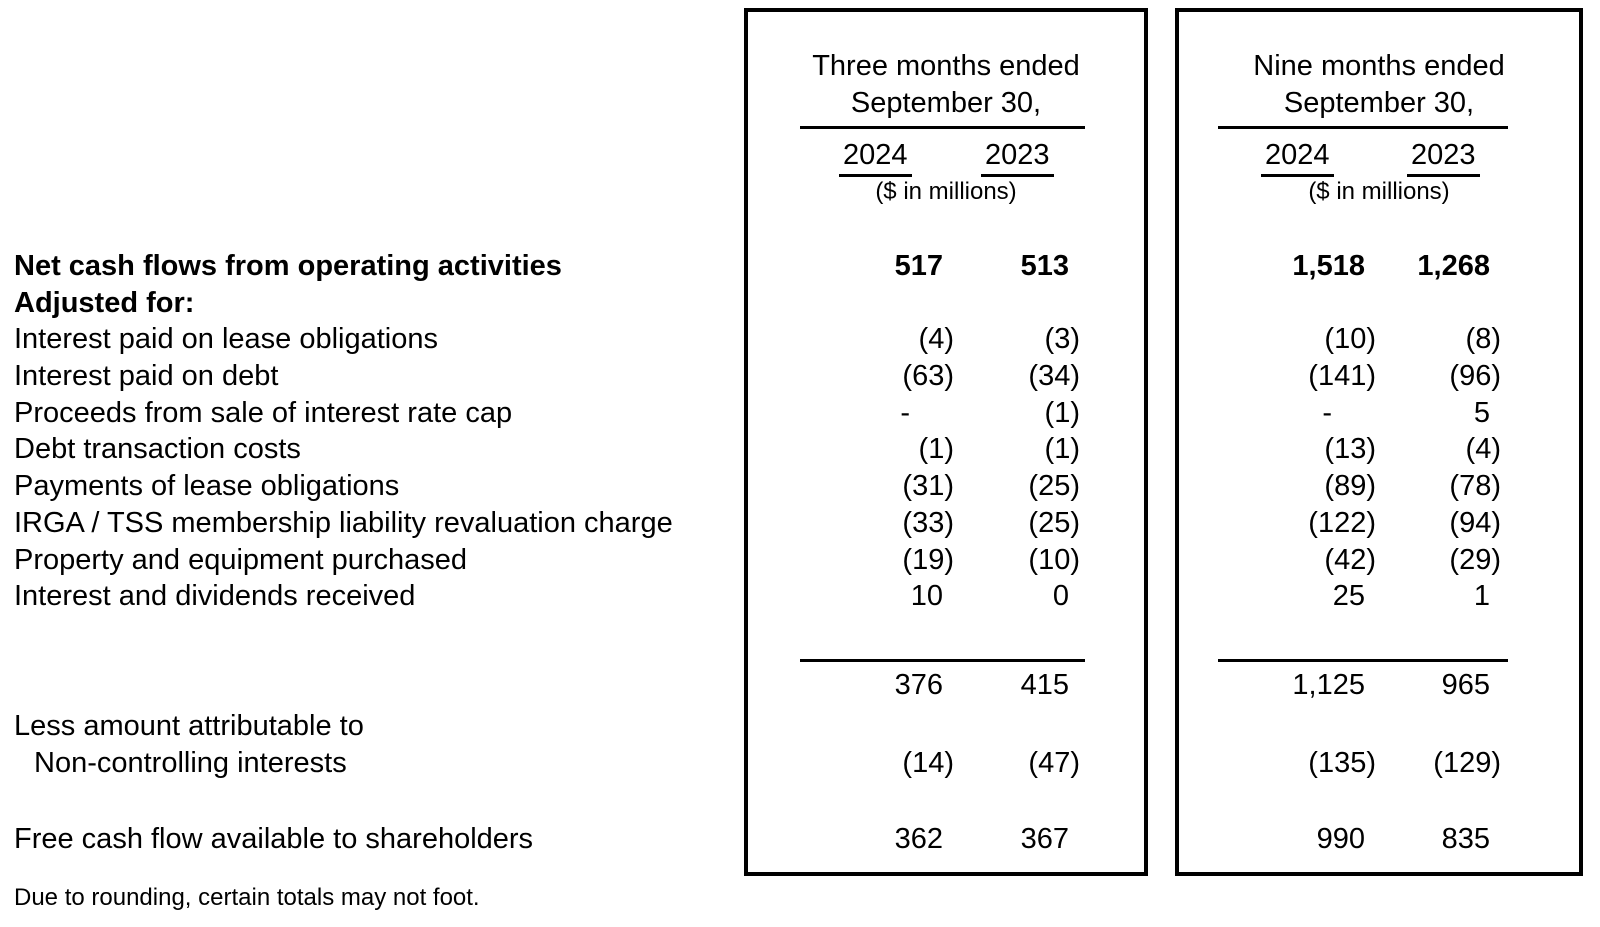  I want to click on row-label: Adjusted for:, so click(104, 302).